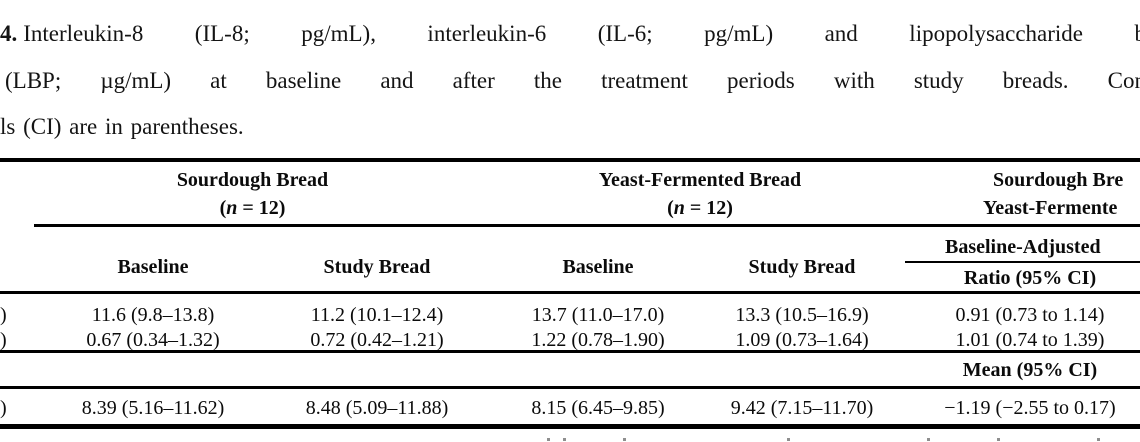 This screenshot has width=1140, height=442. I want to click on table-cell: 0.72 (0.42–1.21), so click(377, 340).